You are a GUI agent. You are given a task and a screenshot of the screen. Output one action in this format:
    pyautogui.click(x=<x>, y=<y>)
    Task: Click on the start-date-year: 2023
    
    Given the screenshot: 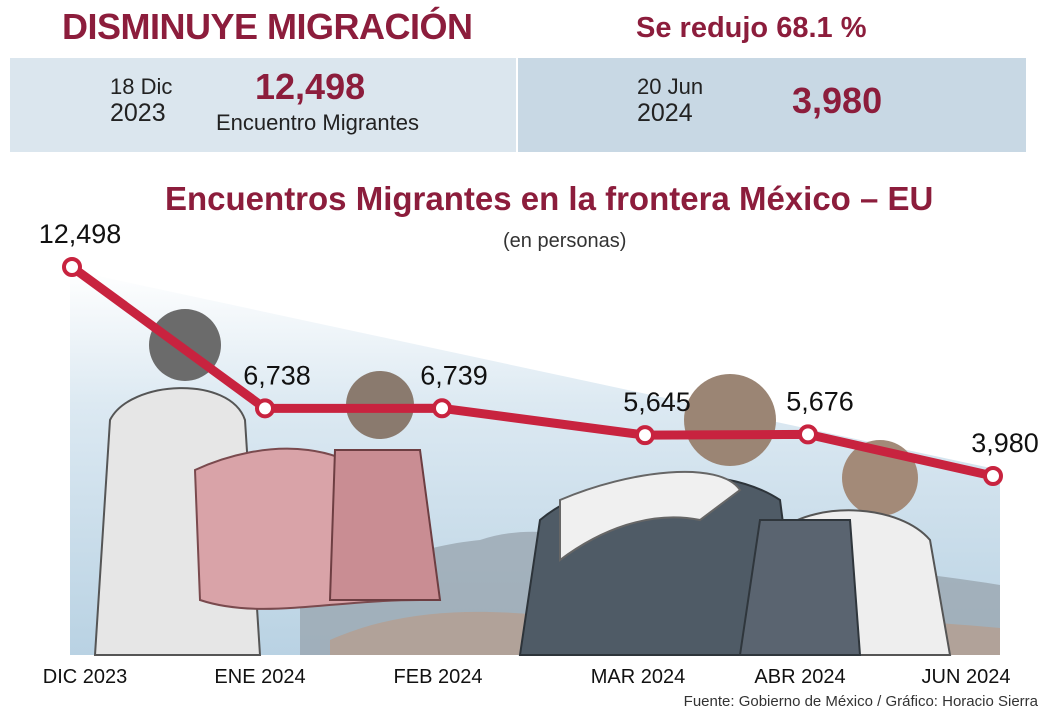 What is the action you would take?
    pyautogui.click(x=138, y=113)
    